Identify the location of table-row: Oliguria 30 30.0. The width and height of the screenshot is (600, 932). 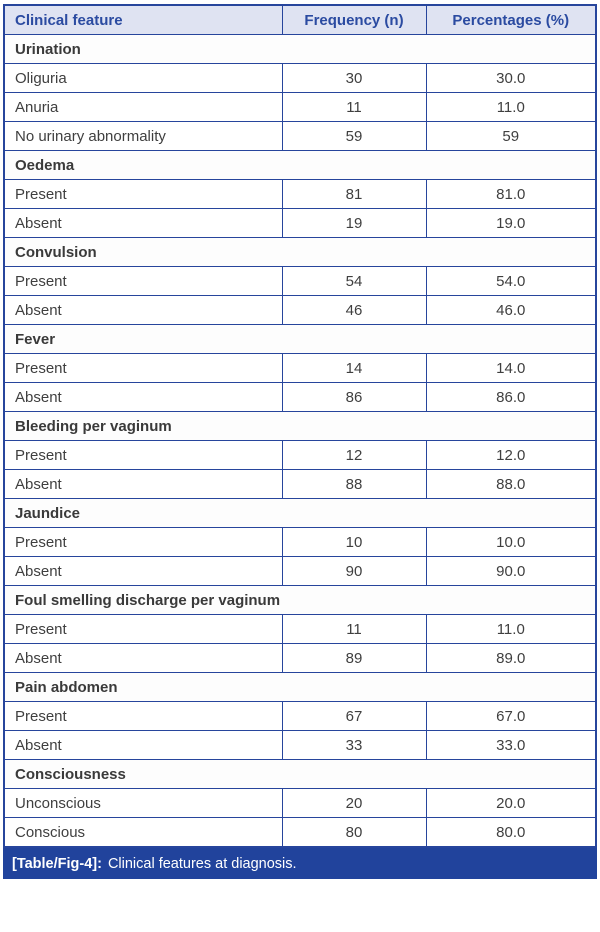
(300, 78).